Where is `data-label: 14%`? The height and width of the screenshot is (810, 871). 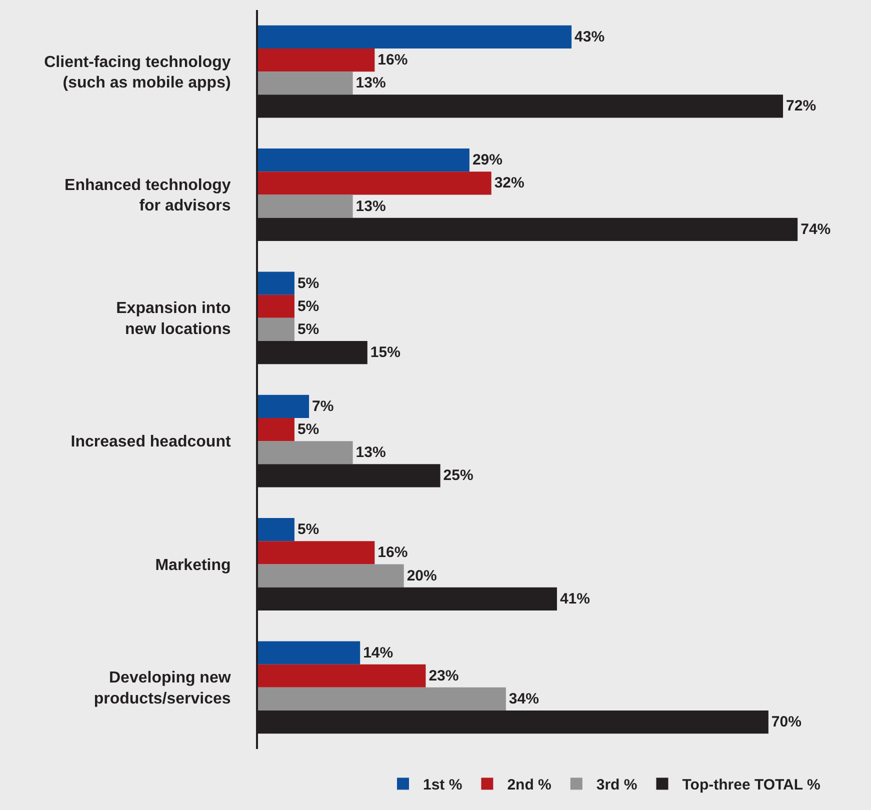 data-label: 14% is located at coordinates (378, 653).